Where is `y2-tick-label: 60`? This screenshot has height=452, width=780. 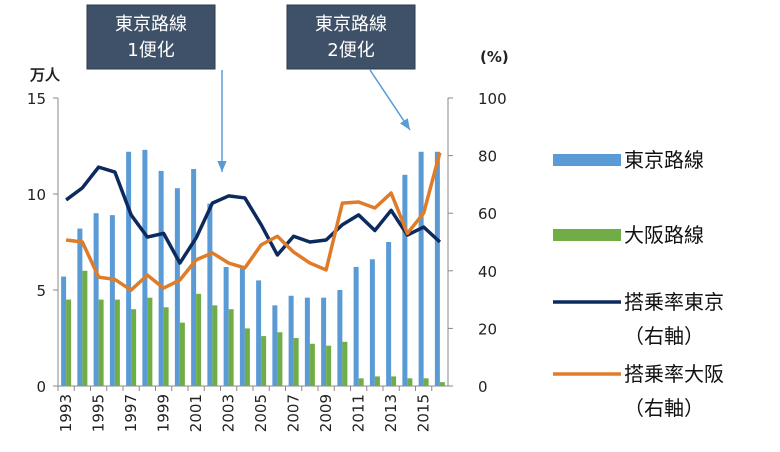
y2-tick-label: 60 is located at coordinates (487, 214).